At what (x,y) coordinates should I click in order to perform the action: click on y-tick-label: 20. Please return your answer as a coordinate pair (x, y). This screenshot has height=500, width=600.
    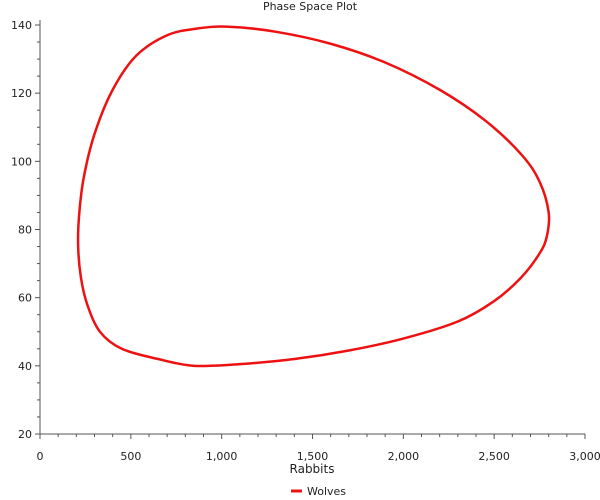
    Looking at the image, I should click on (25, 434).